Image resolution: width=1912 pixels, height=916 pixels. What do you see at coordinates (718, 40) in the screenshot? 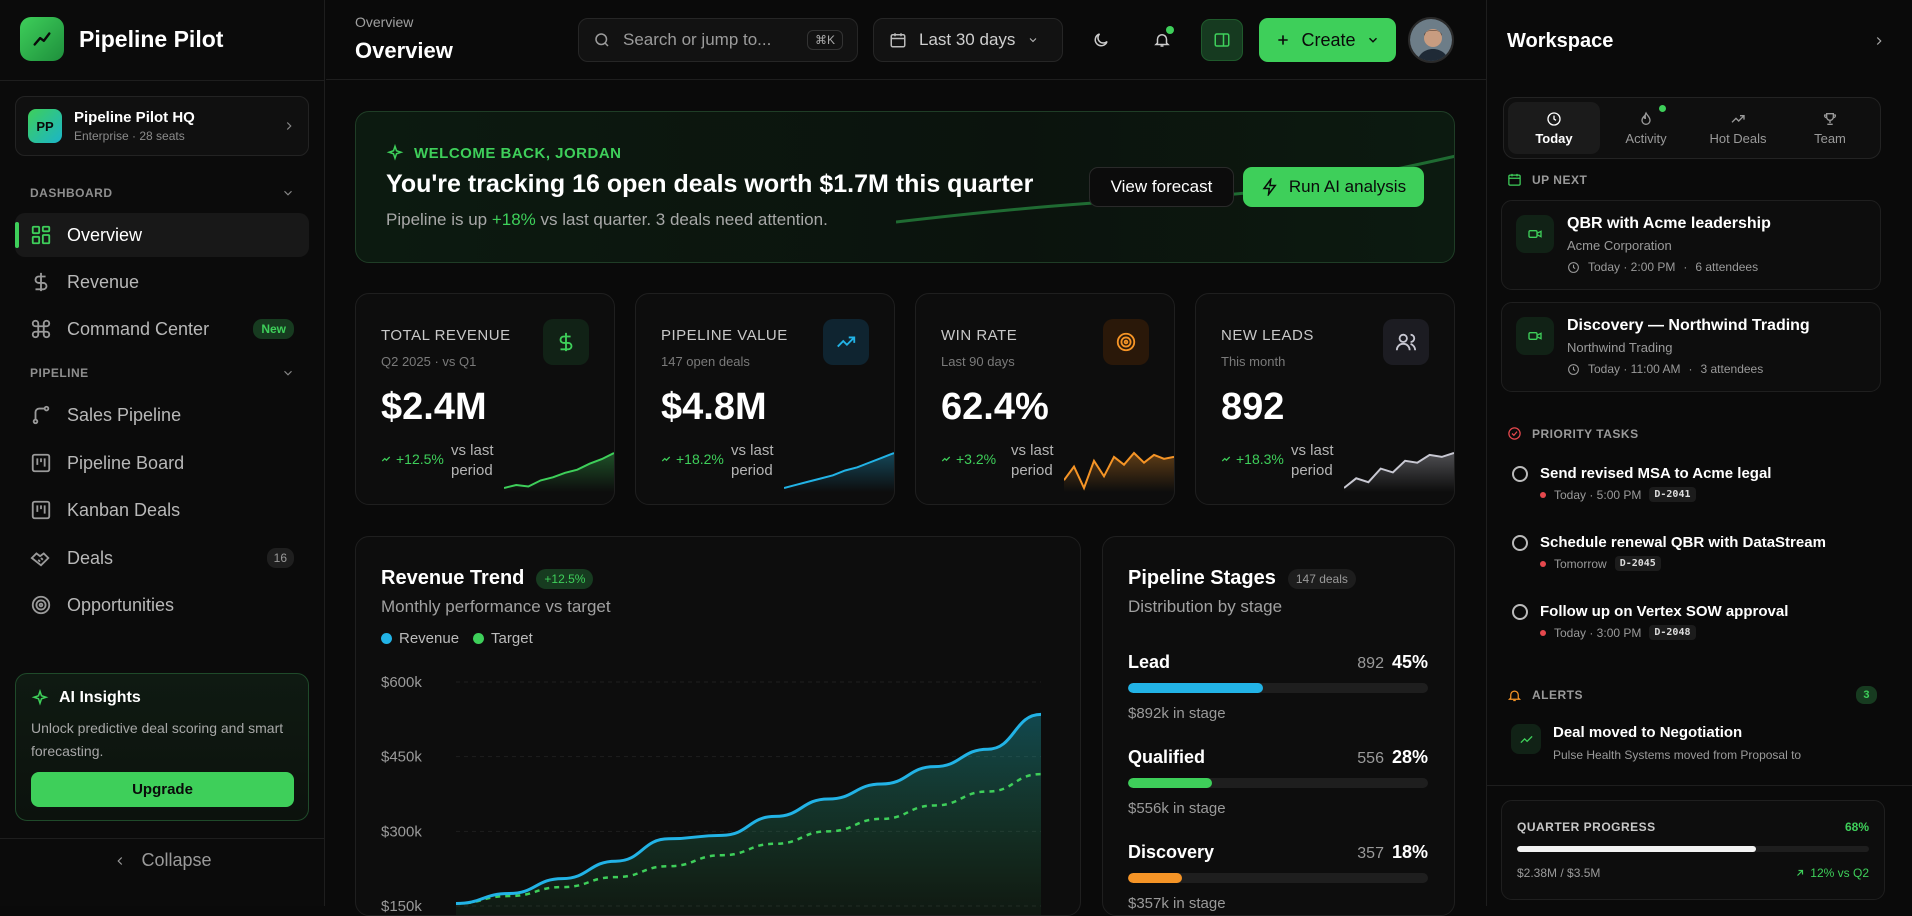
I see `search-input: Search or jump to... ⌘K` at bounding box center [718, 40].